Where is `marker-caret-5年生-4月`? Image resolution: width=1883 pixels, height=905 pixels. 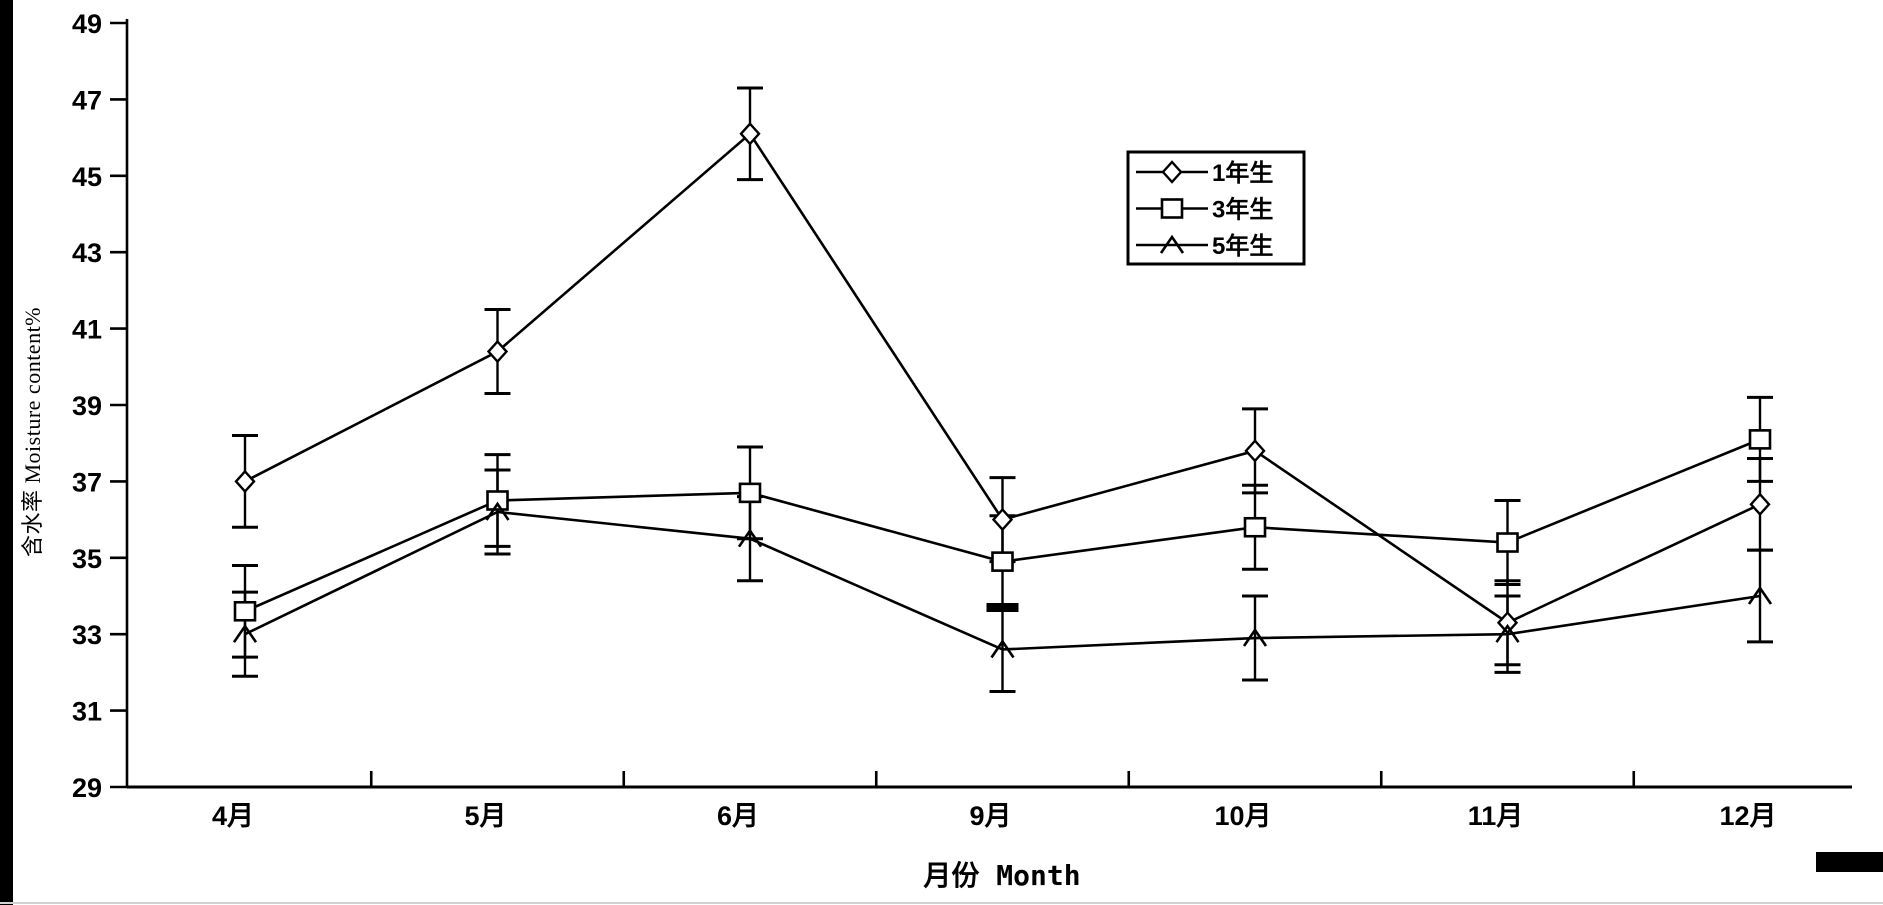
marker-caret-5年生-4月 is located at coordinates (245, 633).